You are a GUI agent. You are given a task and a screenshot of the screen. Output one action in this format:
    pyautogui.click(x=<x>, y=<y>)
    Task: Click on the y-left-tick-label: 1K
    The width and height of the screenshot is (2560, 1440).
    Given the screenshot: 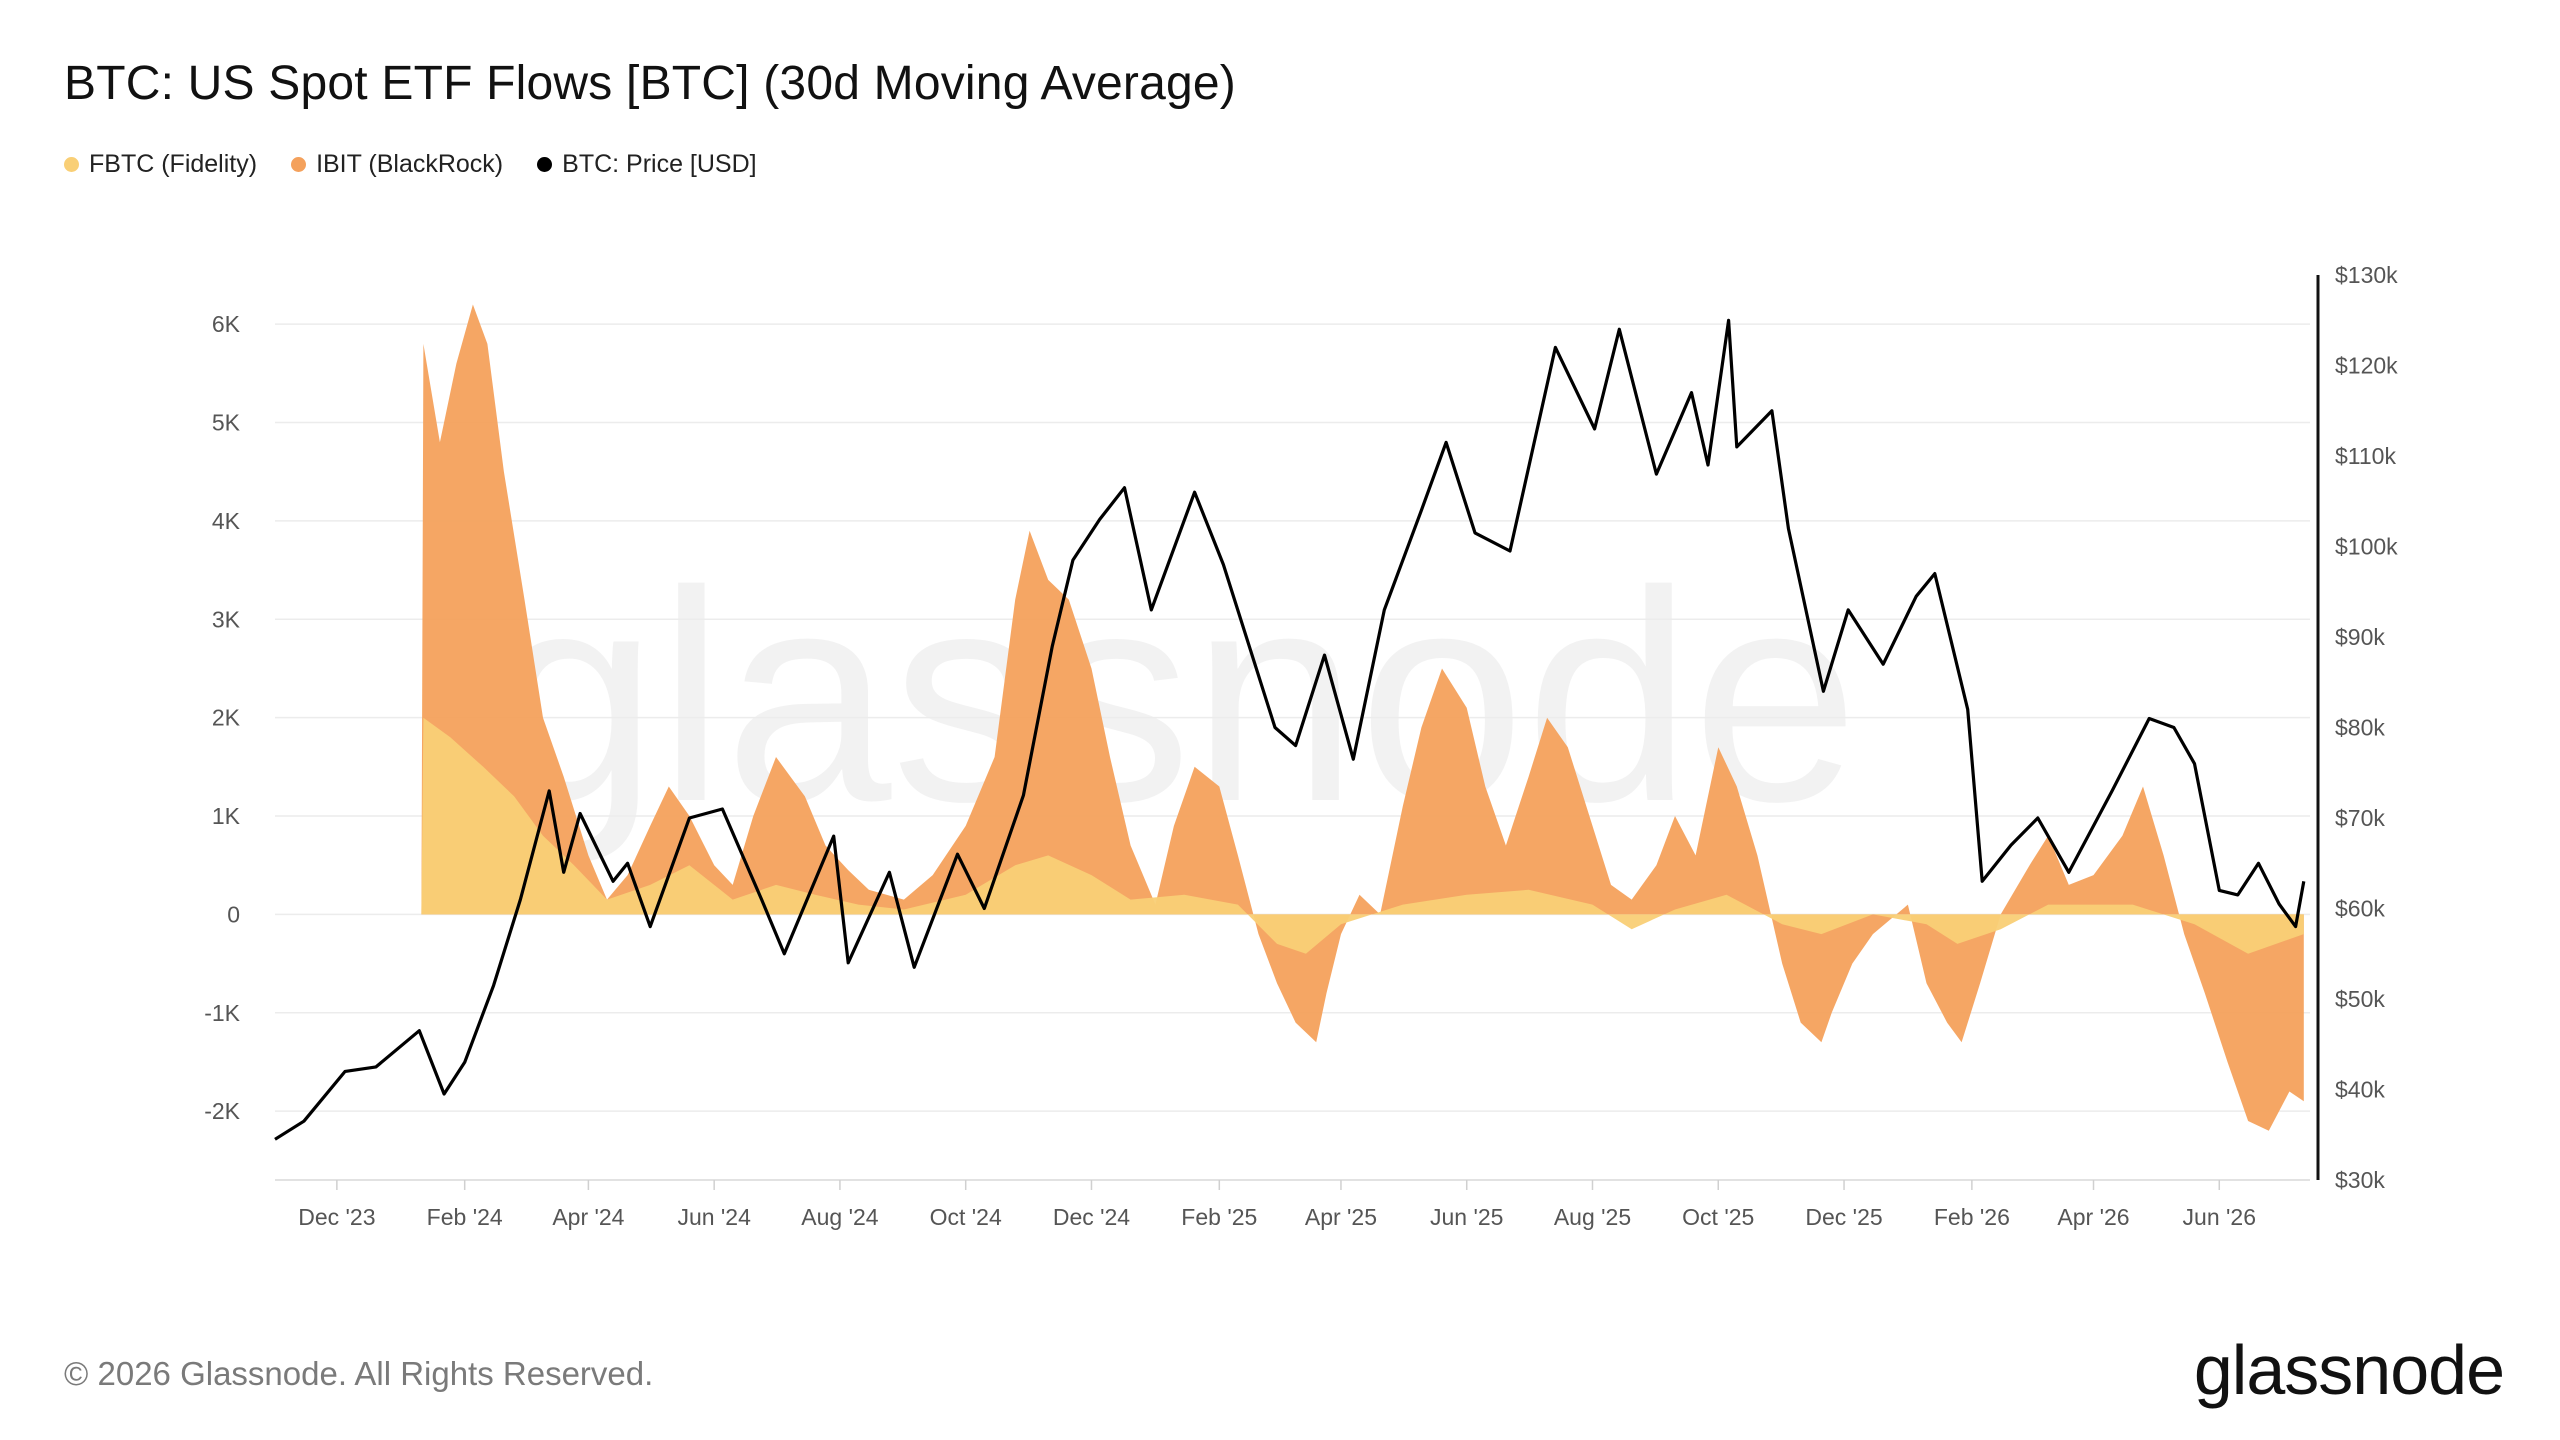 What is the action you would take?
    pyautogui.click(x=226, y=816)
    